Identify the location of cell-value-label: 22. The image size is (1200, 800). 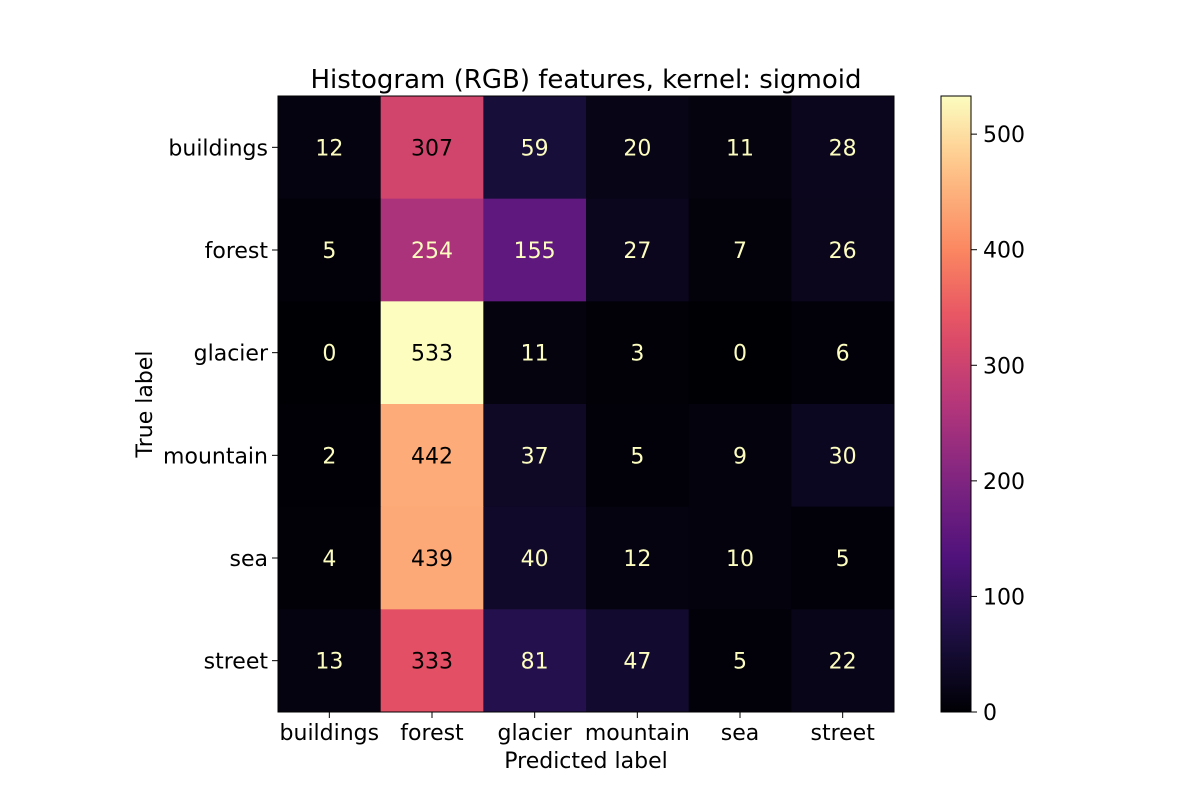
(843, 662).